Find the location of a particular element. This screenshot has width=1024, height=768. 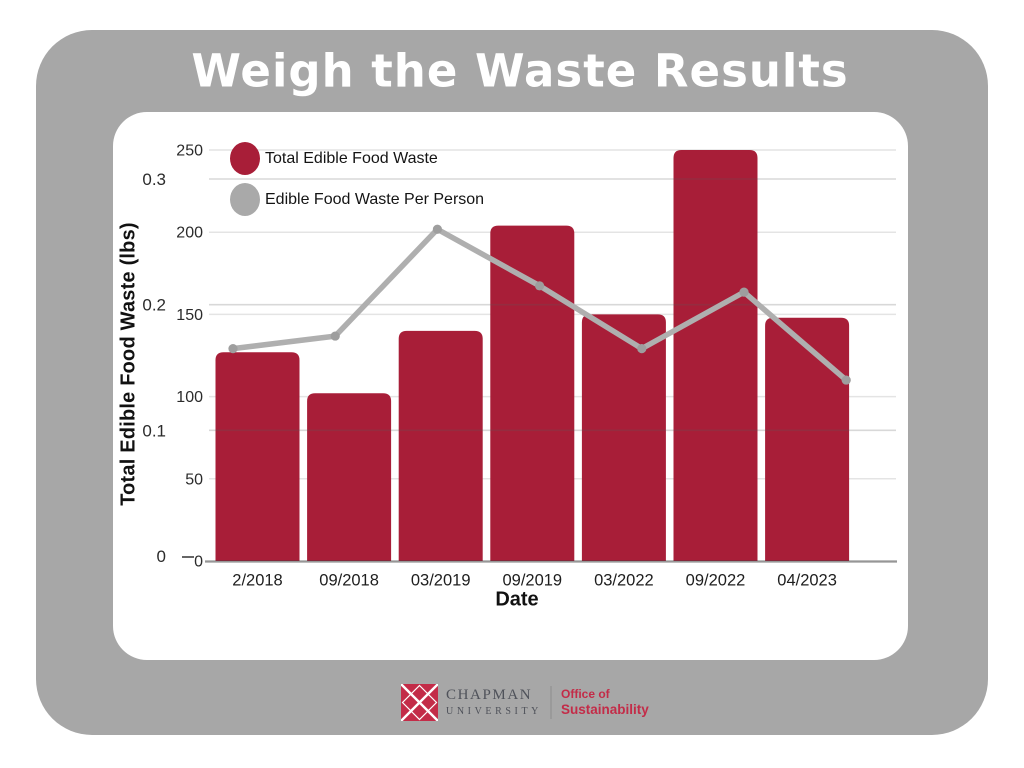

bar-09/2019 is located at coordinates (532, 393).